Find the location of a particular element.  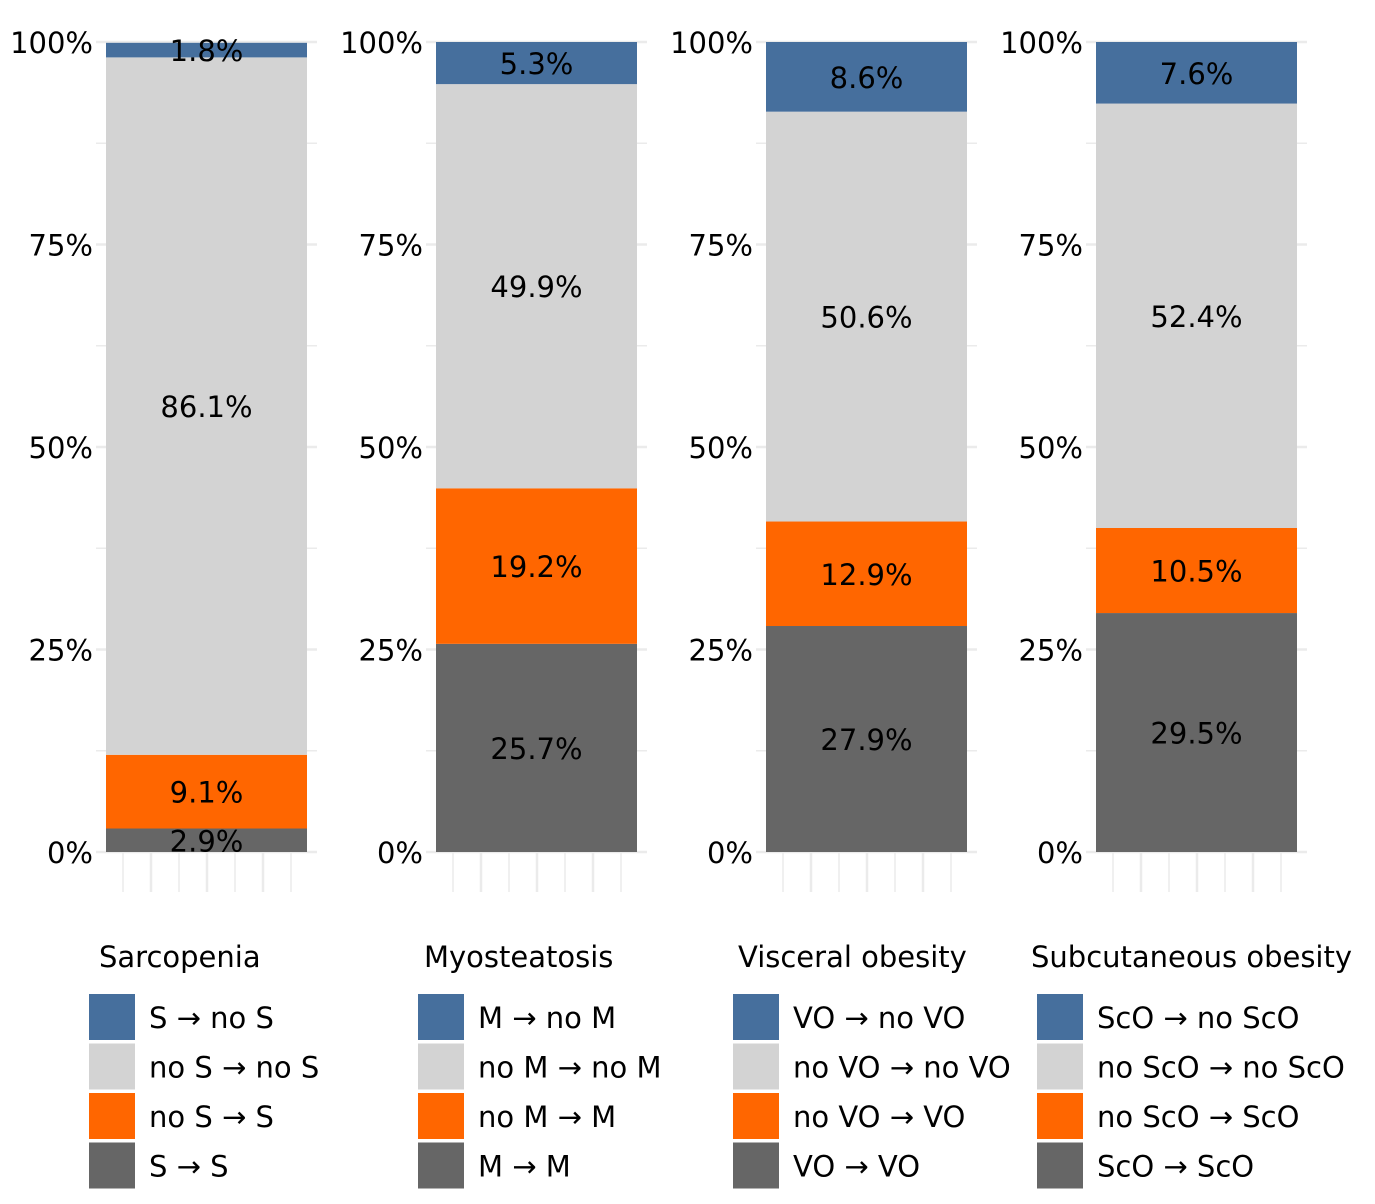

data-label: 8.6% is located at coordinates (867, 78).